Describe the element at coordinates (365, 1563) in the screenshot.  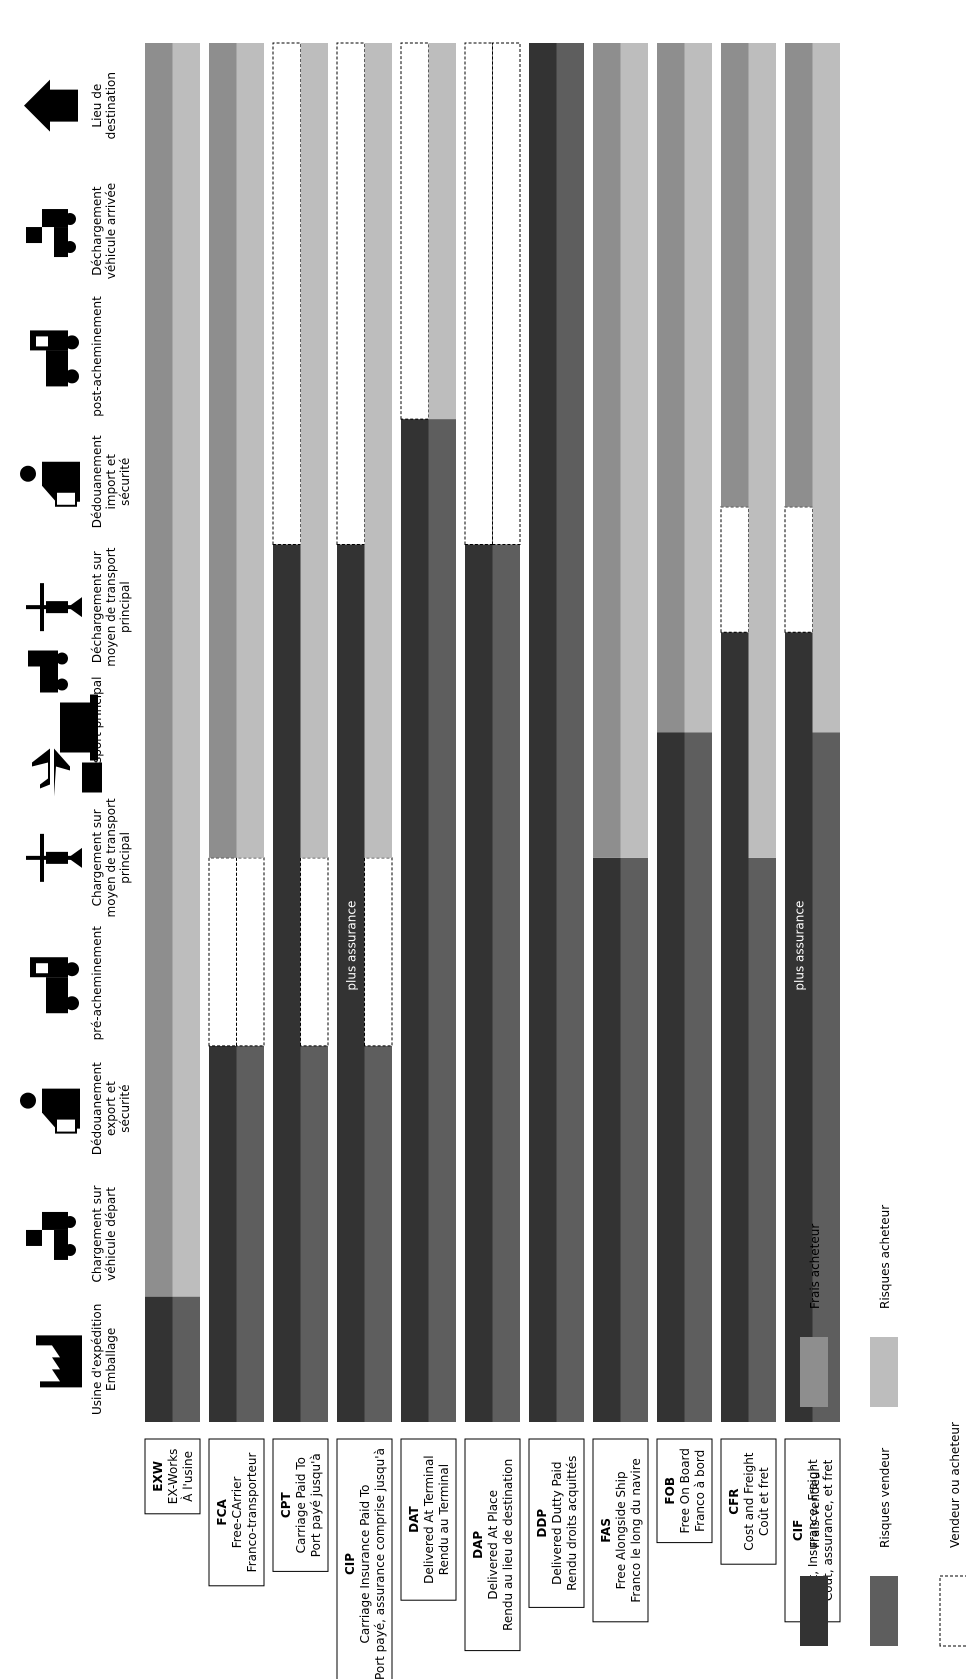
I see `term-description: Carriage Insurance Paid To` at that location.